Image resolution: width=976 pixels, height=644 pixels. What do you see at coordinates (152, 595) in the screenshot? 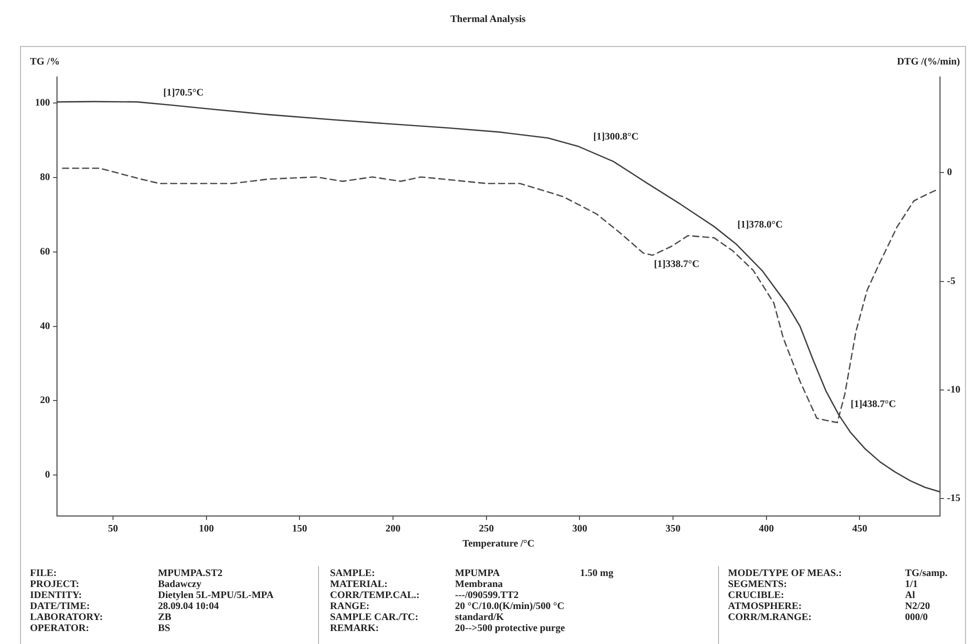
I see `text: IDENTITY: Dietylen 5L-MPU/5L-MPA` at bounding box center [152, 595].